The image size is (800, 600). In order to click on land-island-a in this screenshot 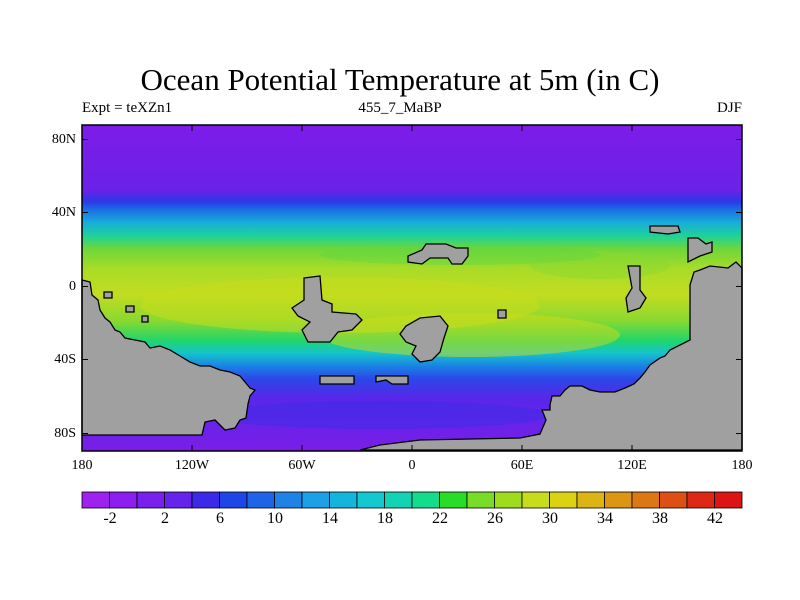, I will do `click(327, 309)`.